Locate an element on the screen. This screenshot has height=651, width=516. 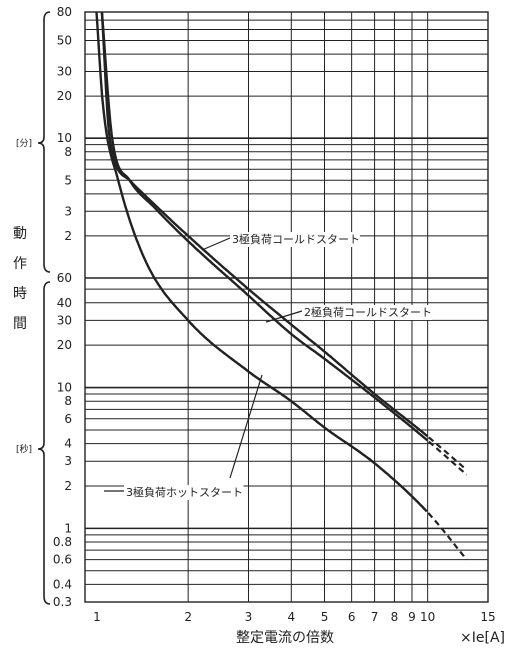
y-tick-label: 6 is located at coordinates (68, 419).